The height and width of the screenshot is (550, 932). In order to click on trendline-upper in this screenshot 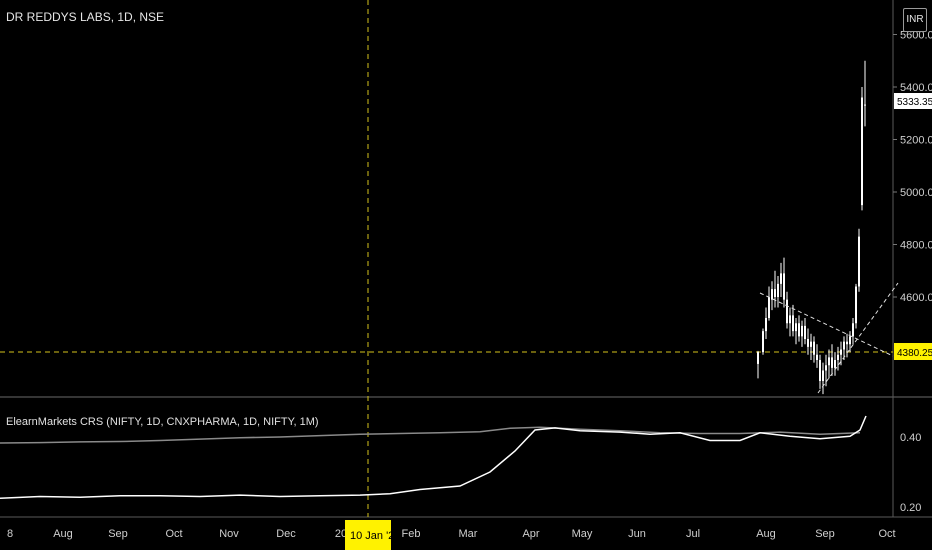, I will do `click(826, 324)`.